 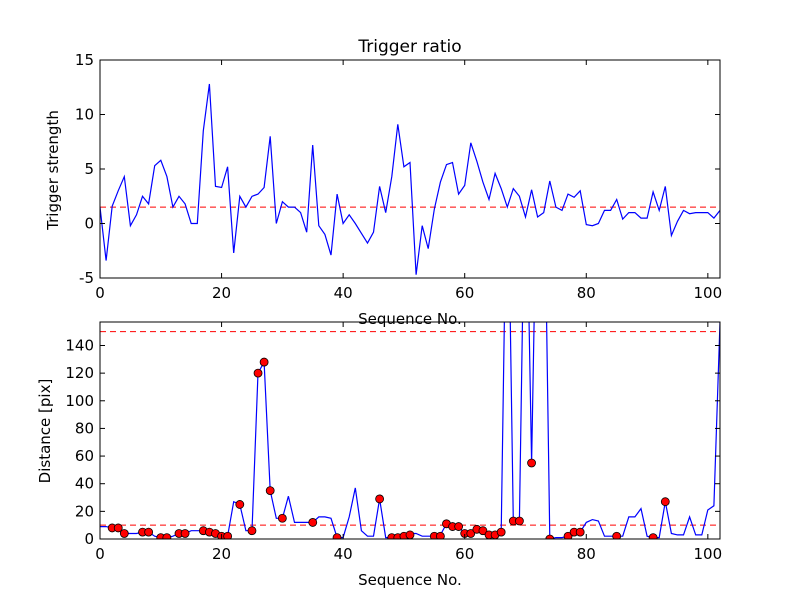 What do you see at coordinates (79, 373) in the screenshot?
I see `y-tick-label: 120` at bounding box center [79, 373].